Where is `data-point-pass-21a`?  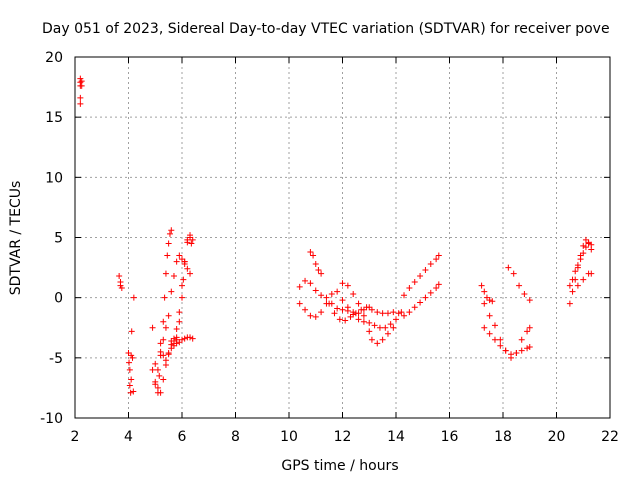
data-point-pass-21a is located at coordinates (575, 271).